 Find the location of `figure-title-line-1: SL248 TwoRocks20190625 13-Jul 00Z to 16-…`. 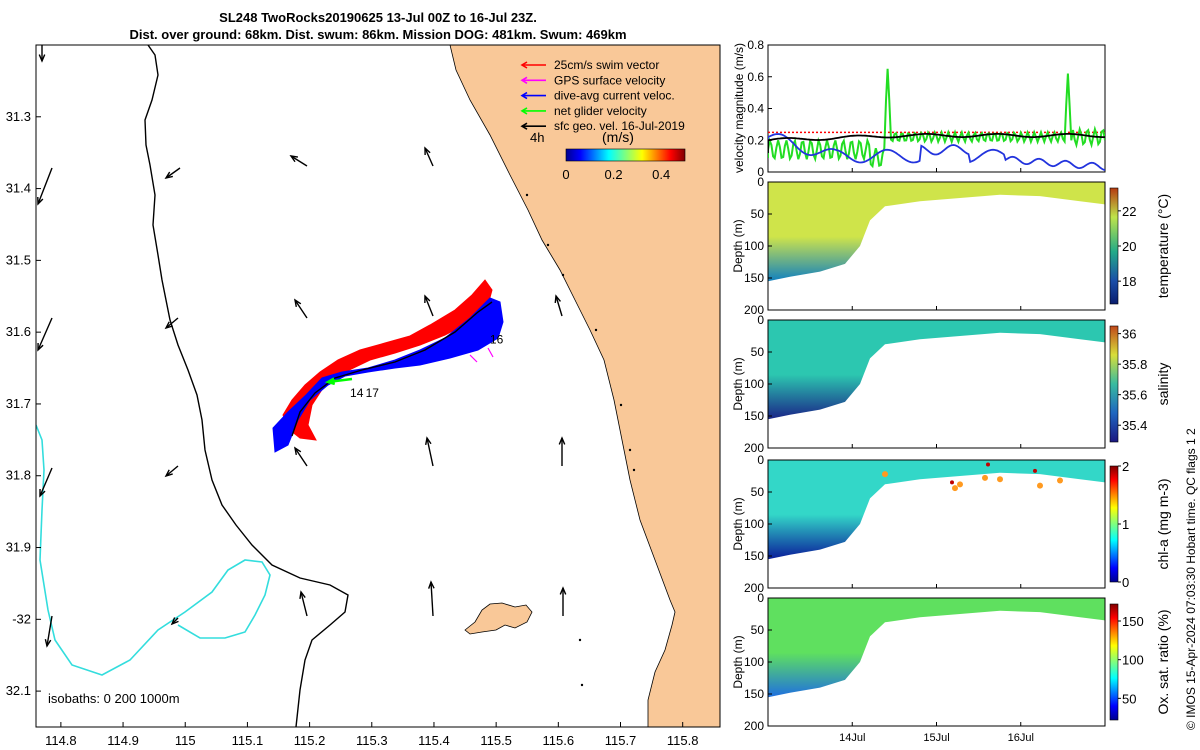

figure-title-line-1: SL248 TwoRocks20190625 13-Jul 00Z to 16-… is located at coordinates (378, 17).